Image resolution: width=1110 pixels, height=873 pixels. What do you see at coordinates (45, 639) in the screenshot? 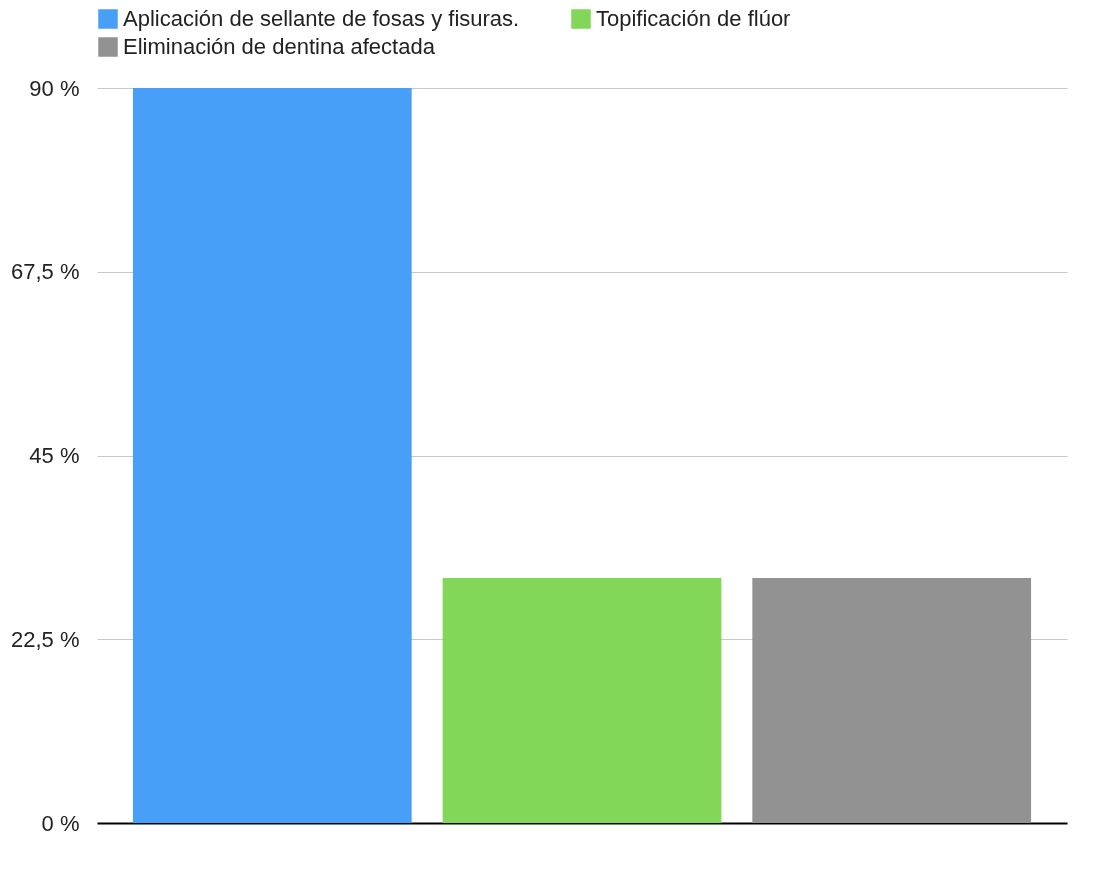
I see `y-tick-label: 22,5 %` at bounding box center [45, 639].